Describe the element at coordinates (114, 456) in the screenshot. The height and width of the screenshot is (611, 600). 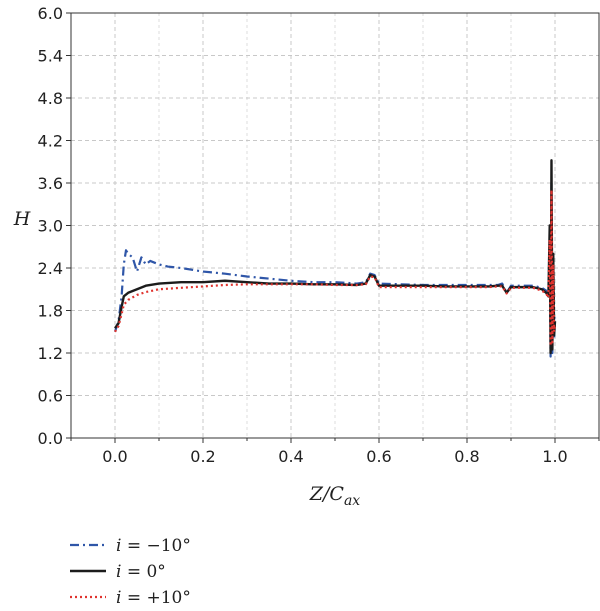
I see `x-tick-label: 0.0` at that location.